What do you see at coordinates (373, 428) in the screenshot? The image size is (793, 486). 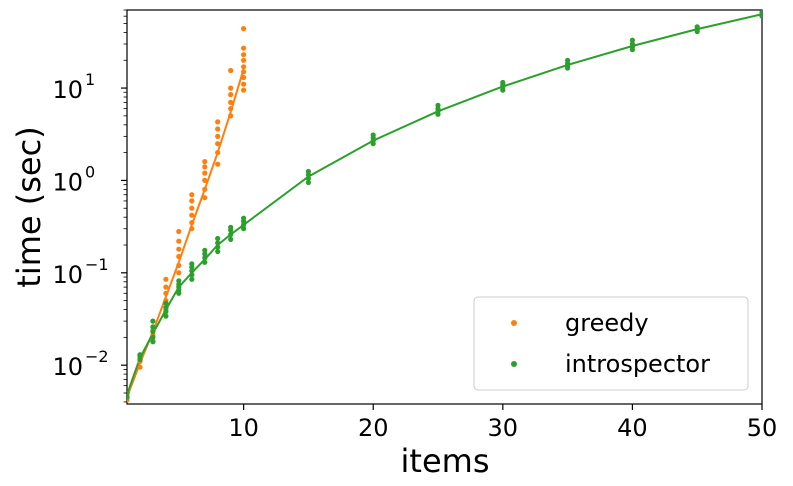 I see `x-tick-label: 20` at bounding box center [373, 428].